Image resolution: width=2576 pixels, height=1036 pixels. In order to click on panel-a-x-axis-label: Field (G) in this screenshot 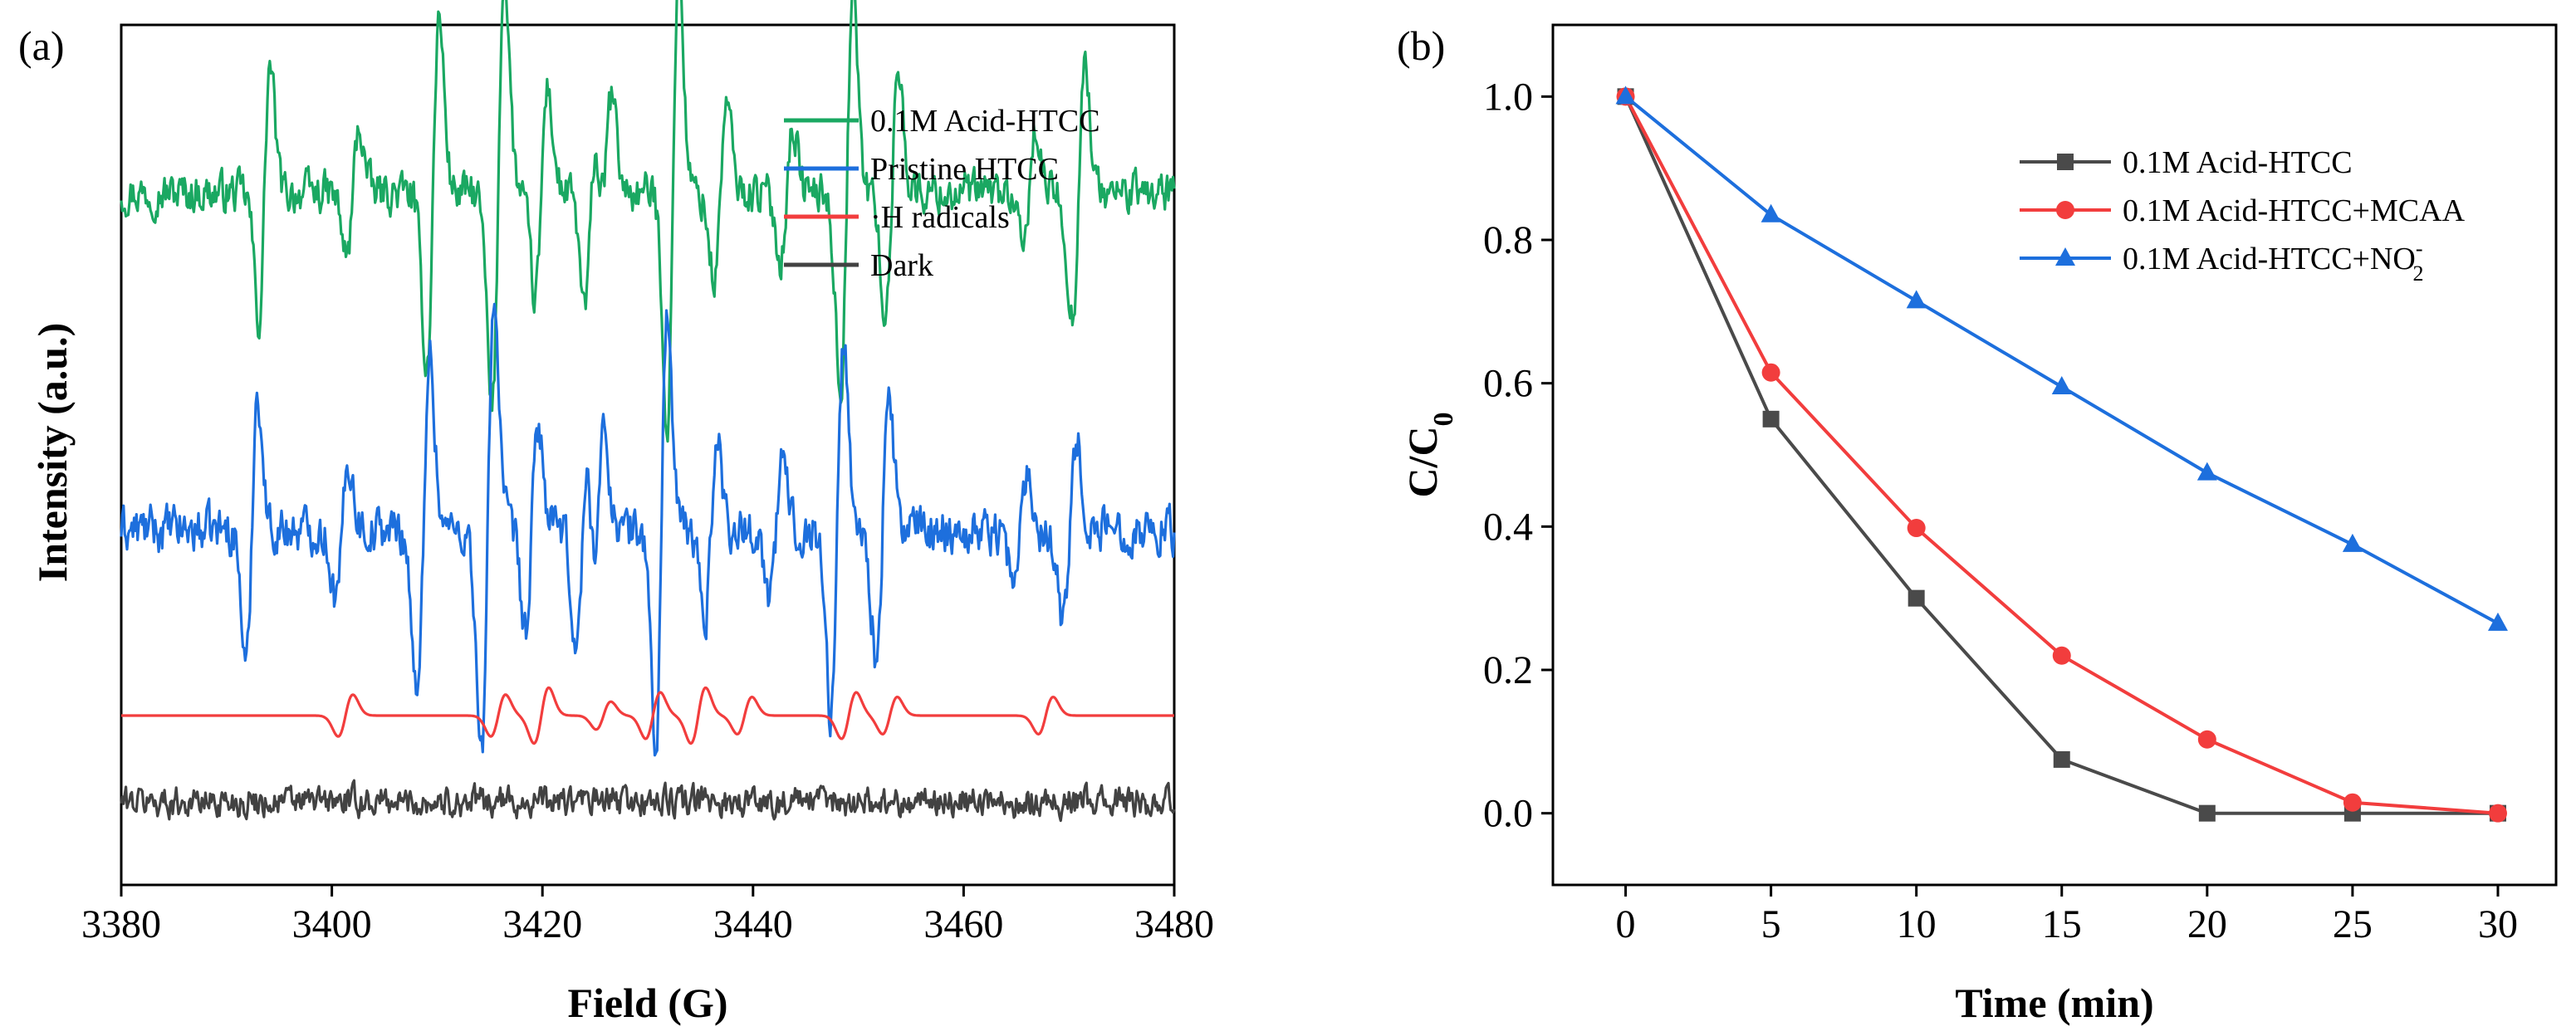, I will do `click(647, 1003)`.